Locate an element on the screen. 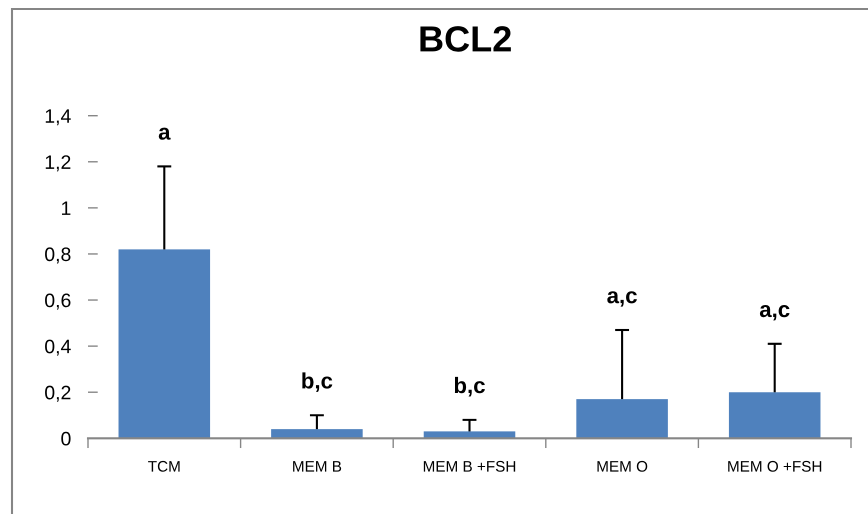  y-tick-label: 0,8 is located at coordinates (57, 255).